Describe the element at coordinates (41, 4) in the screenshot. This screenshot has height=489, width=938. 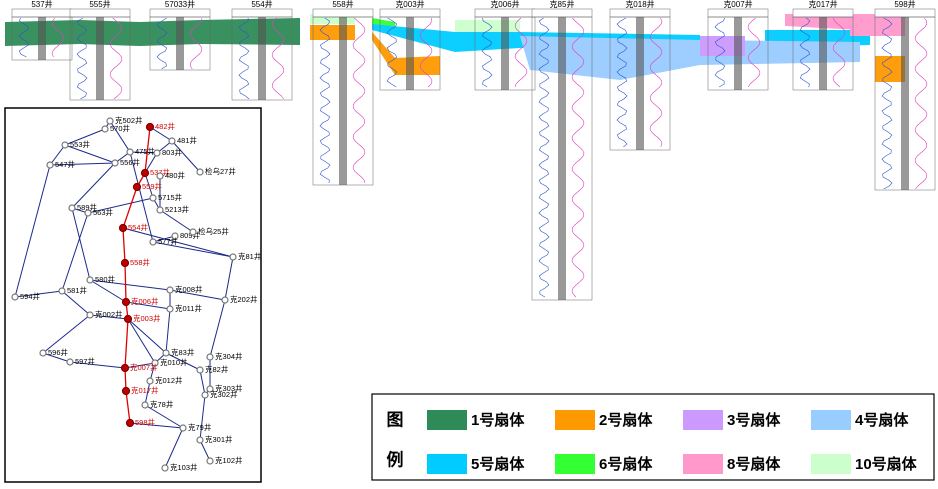
I see `well-name: 537井` at that location.